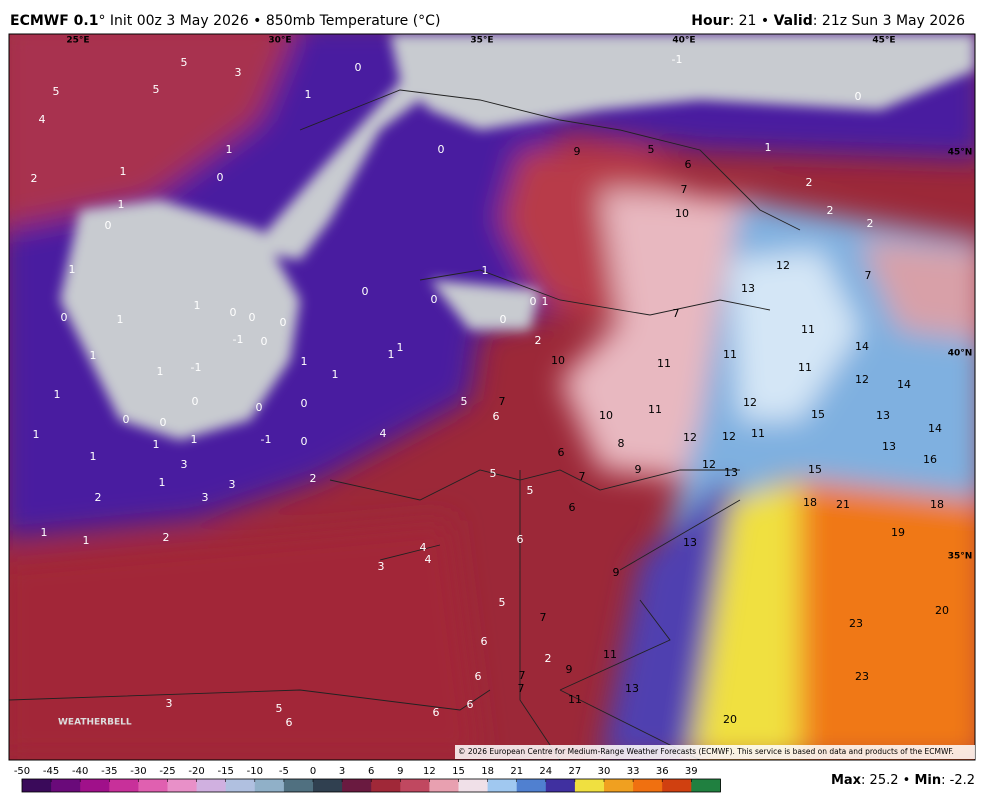 The width and height of the screenshot is (984, 812). I want to click on valid-label: Valid, so click(793, 21).